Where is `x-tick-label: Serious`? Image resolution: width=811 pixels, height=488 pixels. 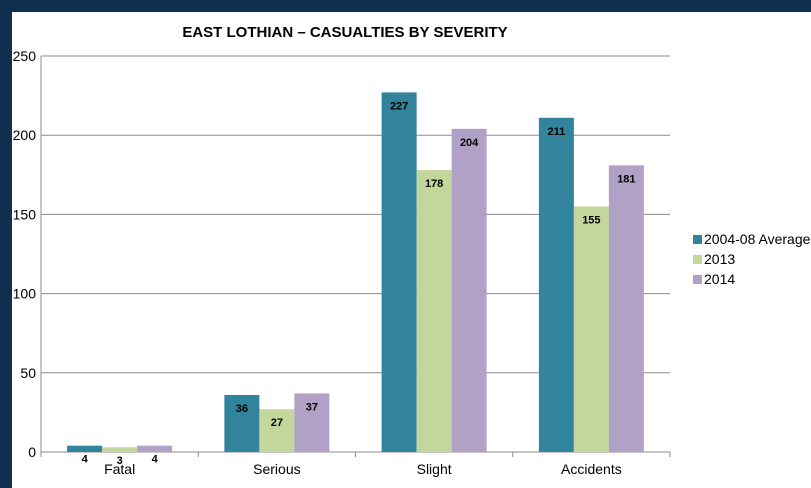
x-tick-label: Serious is located at coordinates (276, 469).